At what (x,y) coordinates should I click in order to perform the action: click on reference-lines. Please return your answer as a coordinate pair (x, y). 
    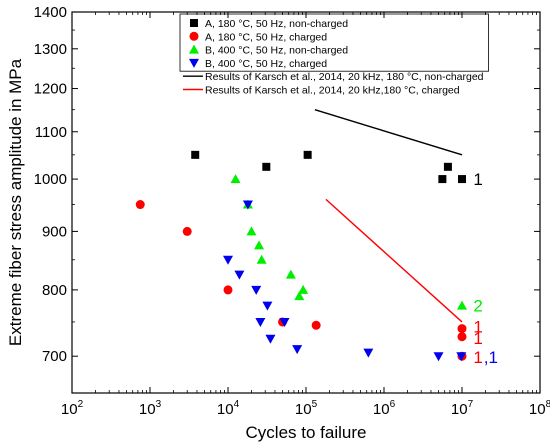
    Looking at the image, I should click on (388, 216).